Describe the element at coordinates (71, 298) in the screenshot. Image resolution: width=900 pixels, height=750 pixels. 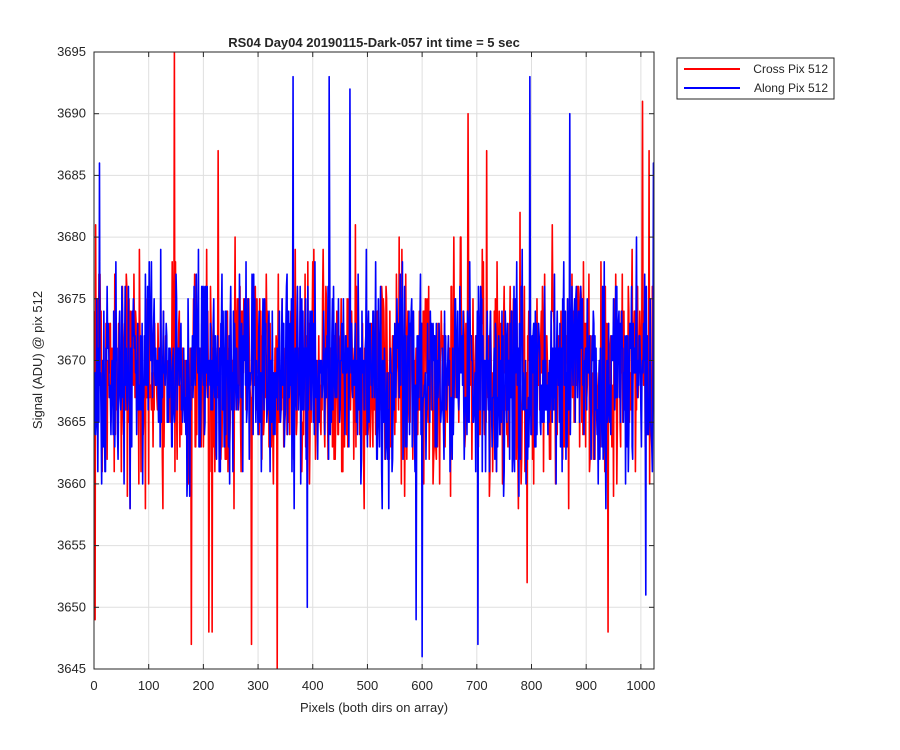
I see `y-tick-label: 3675` at that location.